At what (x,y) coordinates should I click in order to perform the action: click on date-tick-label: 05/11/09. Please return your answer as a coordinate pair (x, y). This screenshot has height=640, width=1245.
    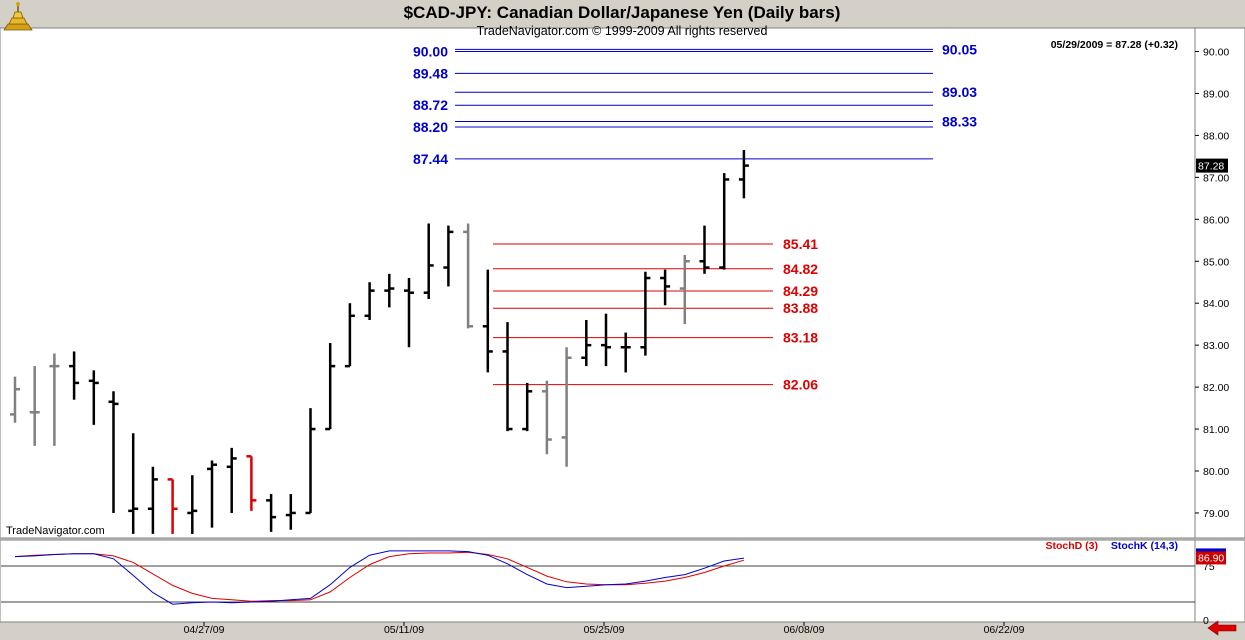
    Looking at the image, I should click on (404, 630).